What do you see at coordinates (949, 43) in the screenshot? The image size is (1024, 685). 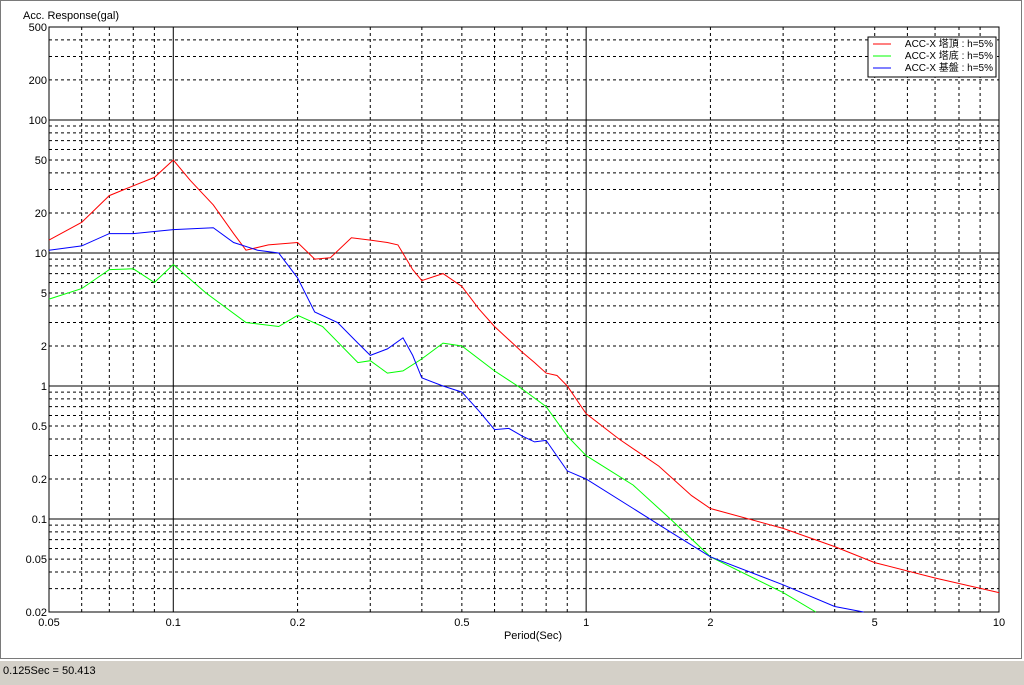 I see `legend-entry: ACC-X 塔頂 : h=5%` at bounding box center [949, 43].